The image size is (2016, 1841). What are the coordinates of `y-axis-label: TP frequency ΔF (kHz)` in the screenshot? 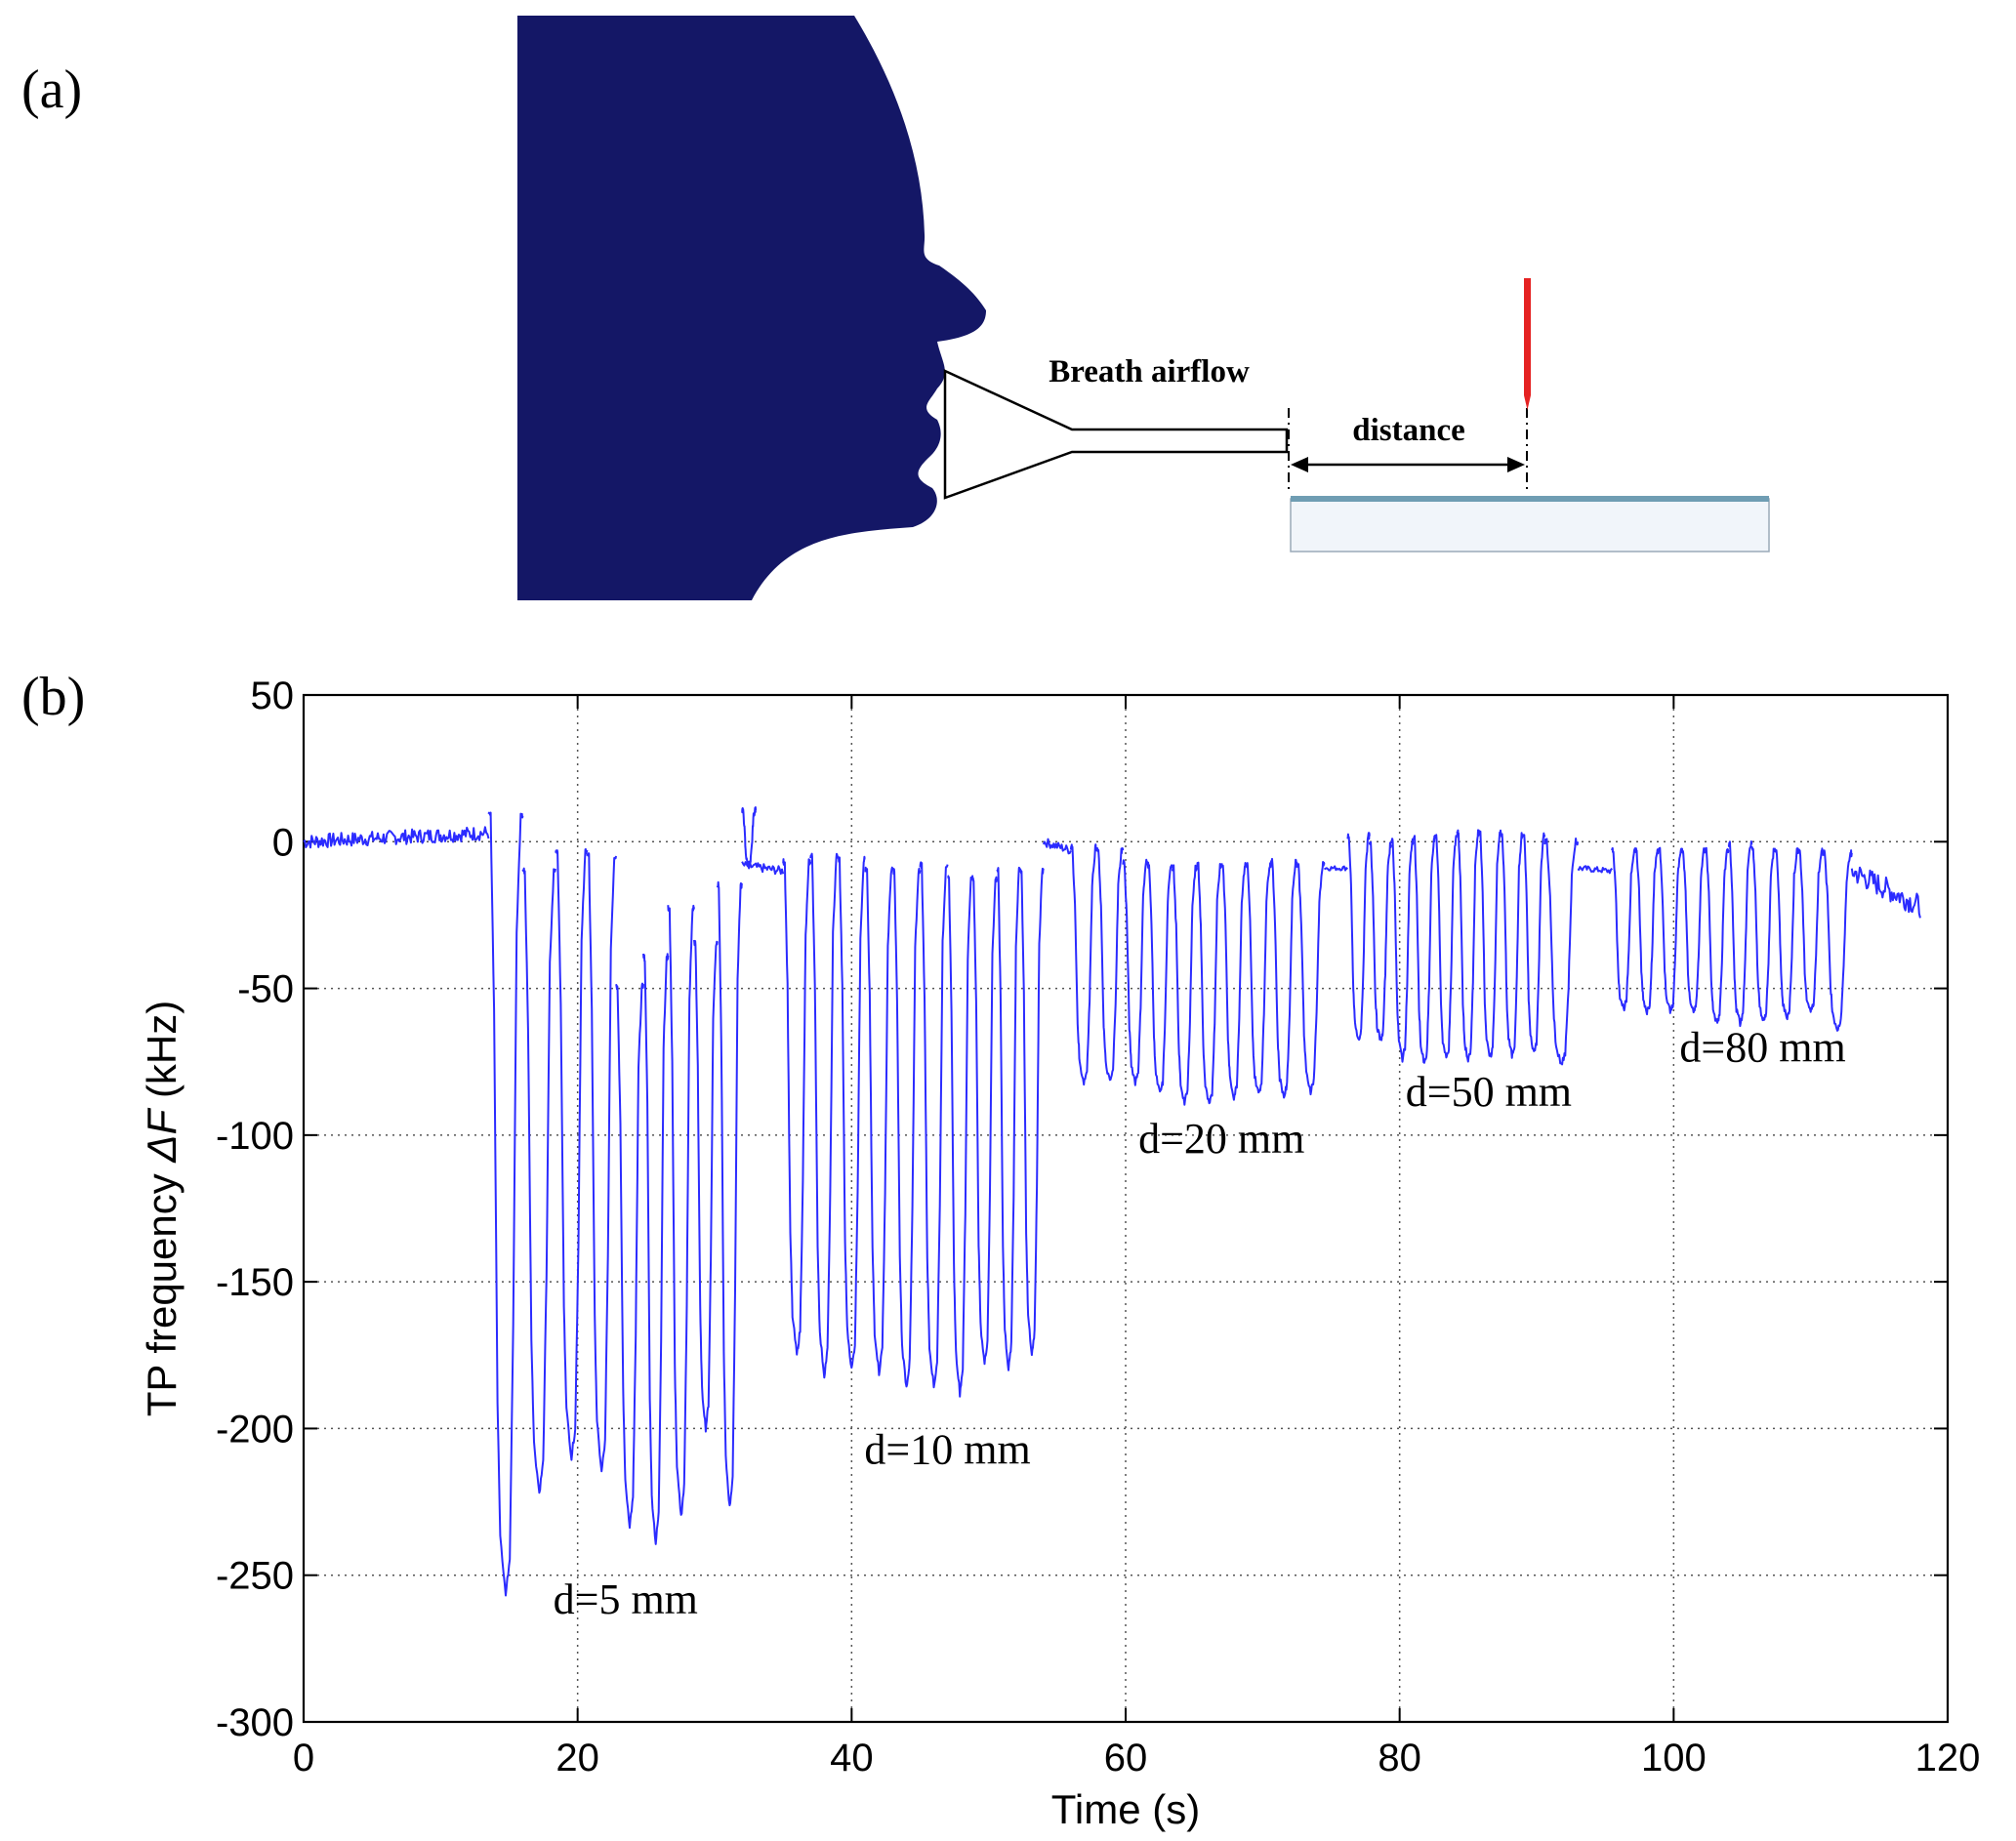 It's located at (162, 1209).